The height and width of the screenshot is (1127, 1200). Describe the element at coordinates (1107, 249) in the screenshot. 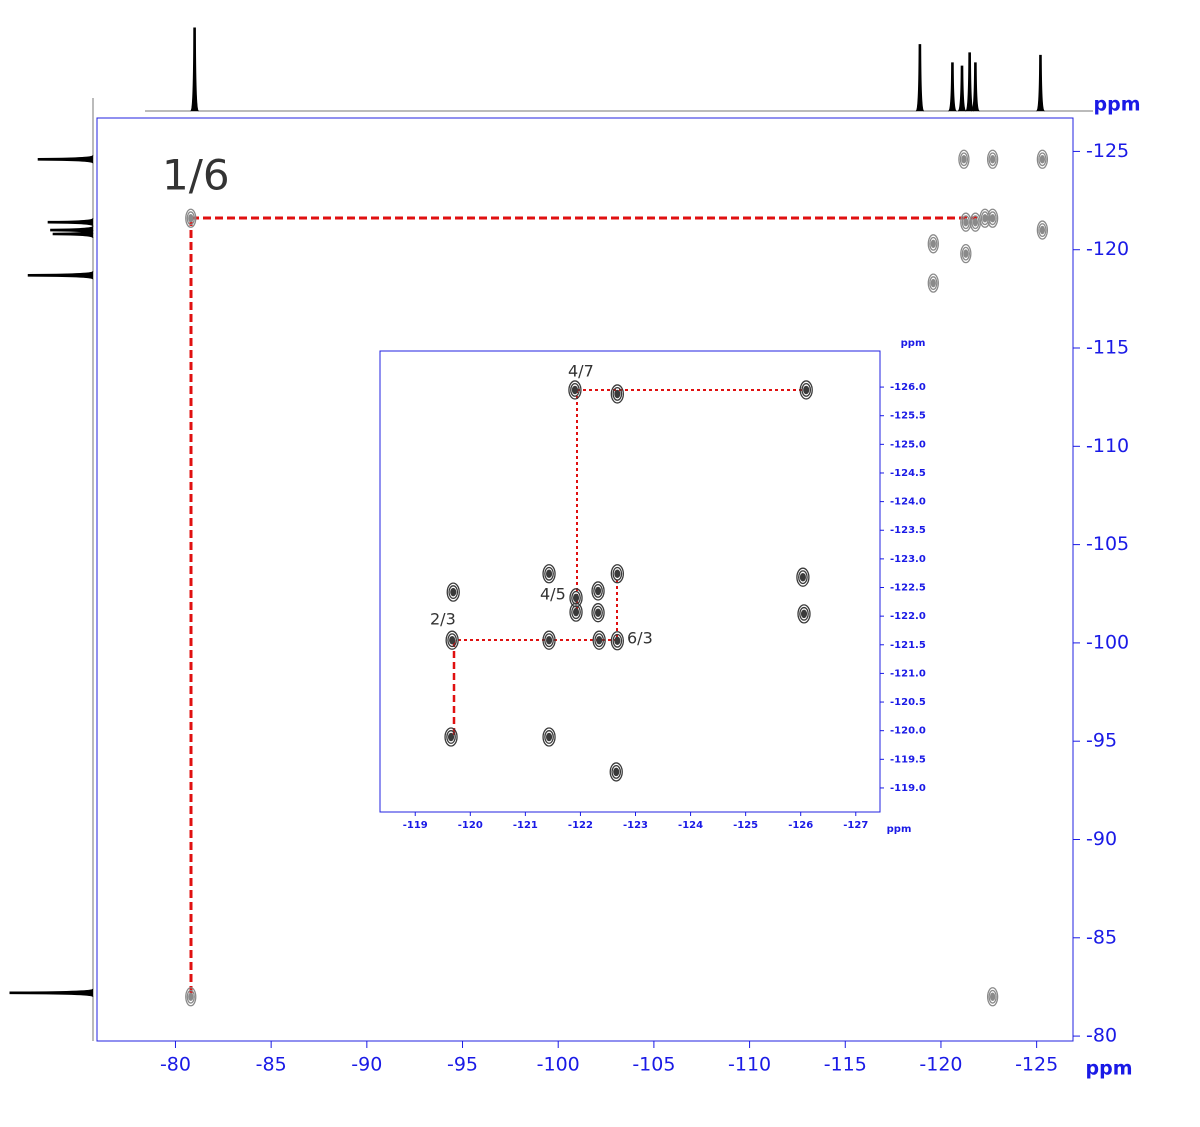

I see `y-tick-label: -120` at that location.